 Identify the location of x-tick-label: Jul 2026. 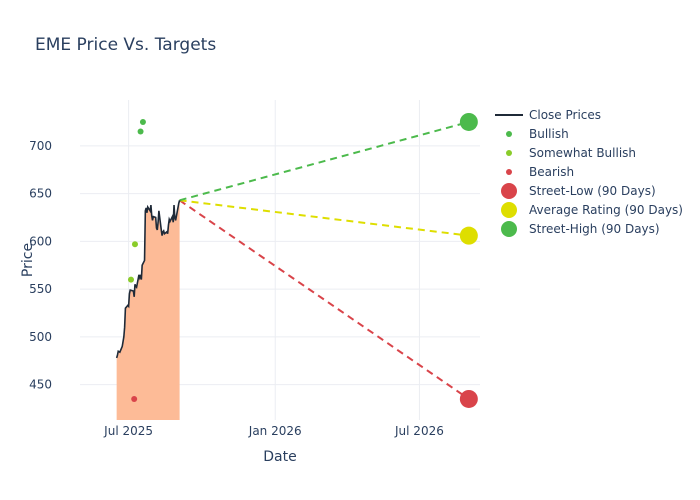
(419, 431).